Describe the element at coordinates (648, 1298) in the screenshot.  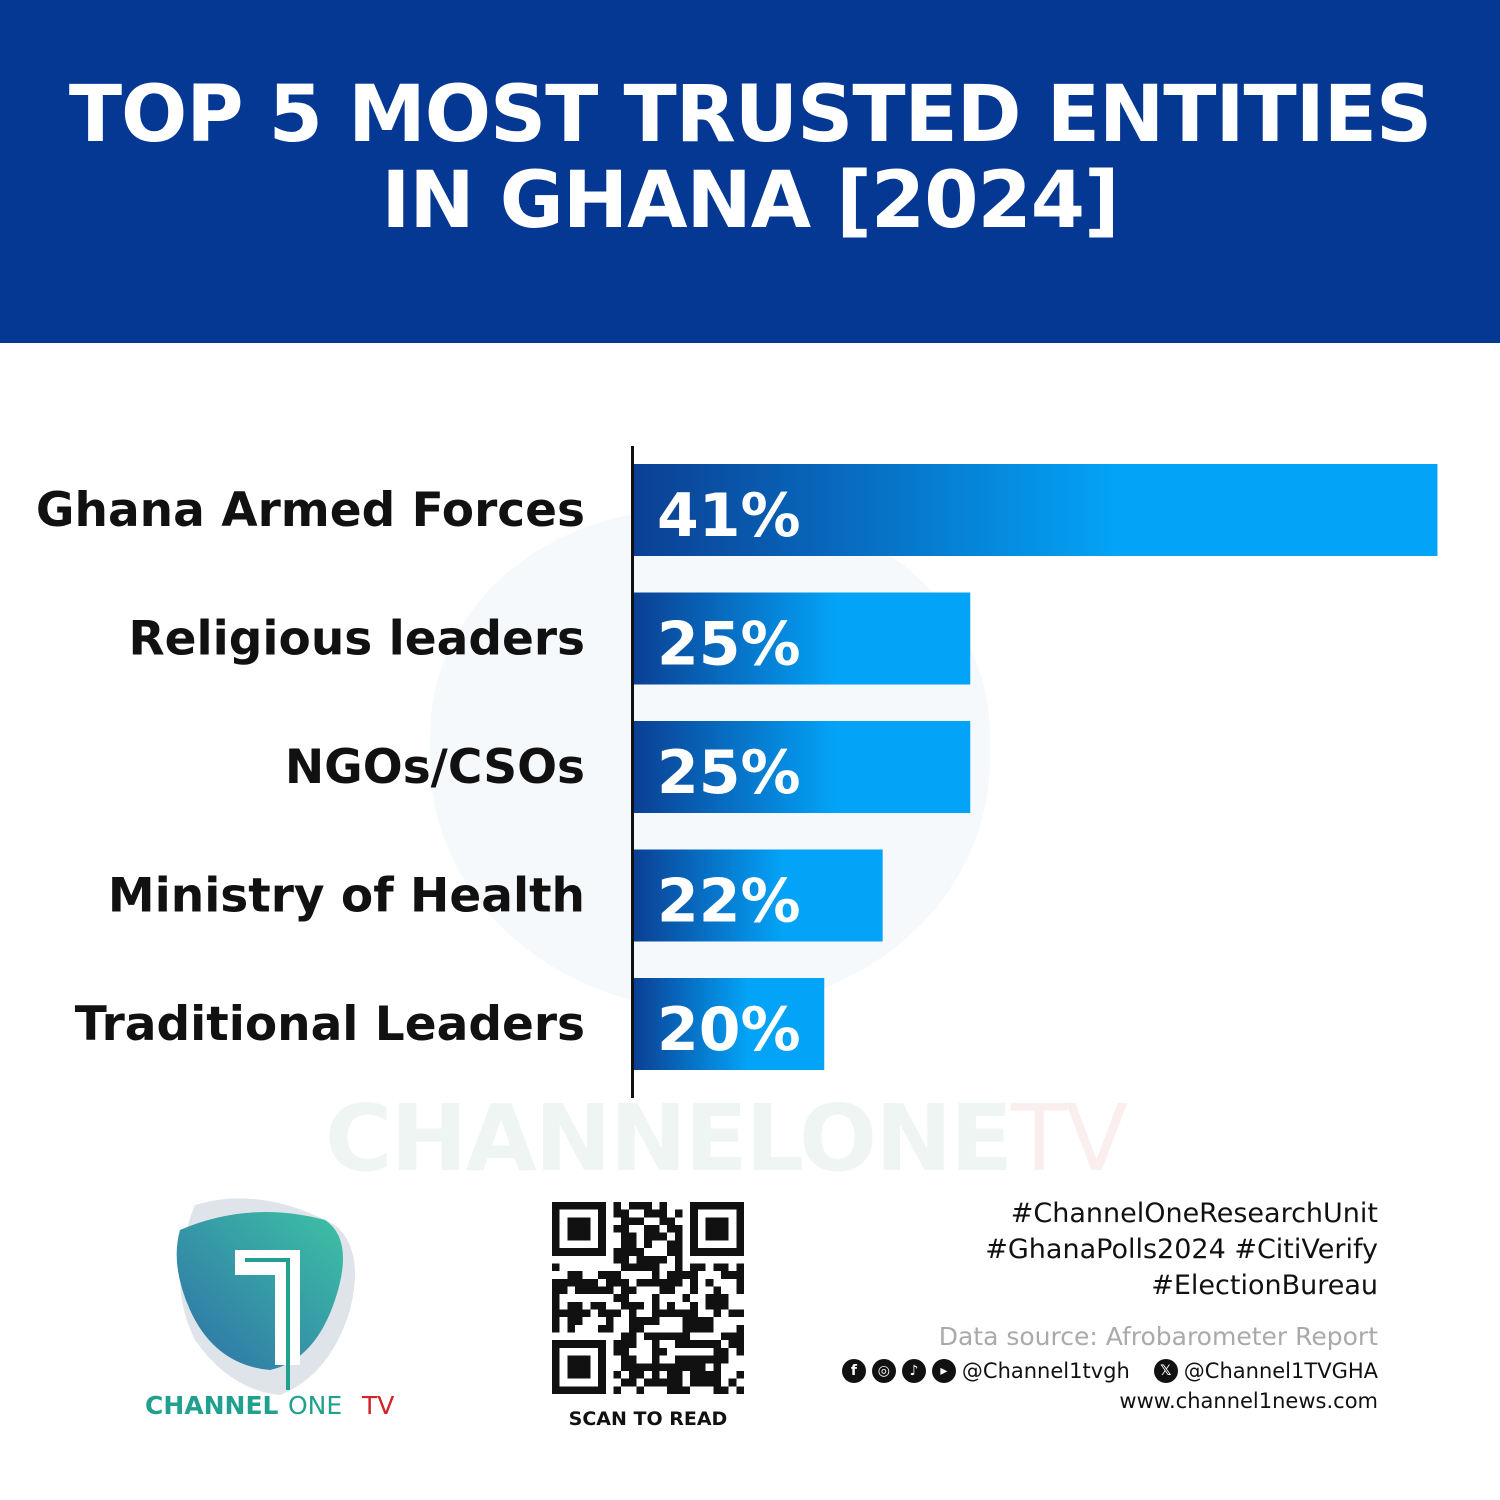
I see `qr-code` at that location.